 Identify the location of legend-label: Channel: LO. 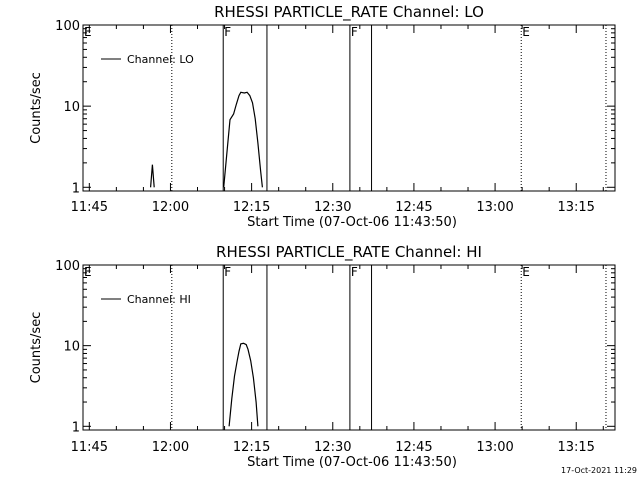
(160, 59).